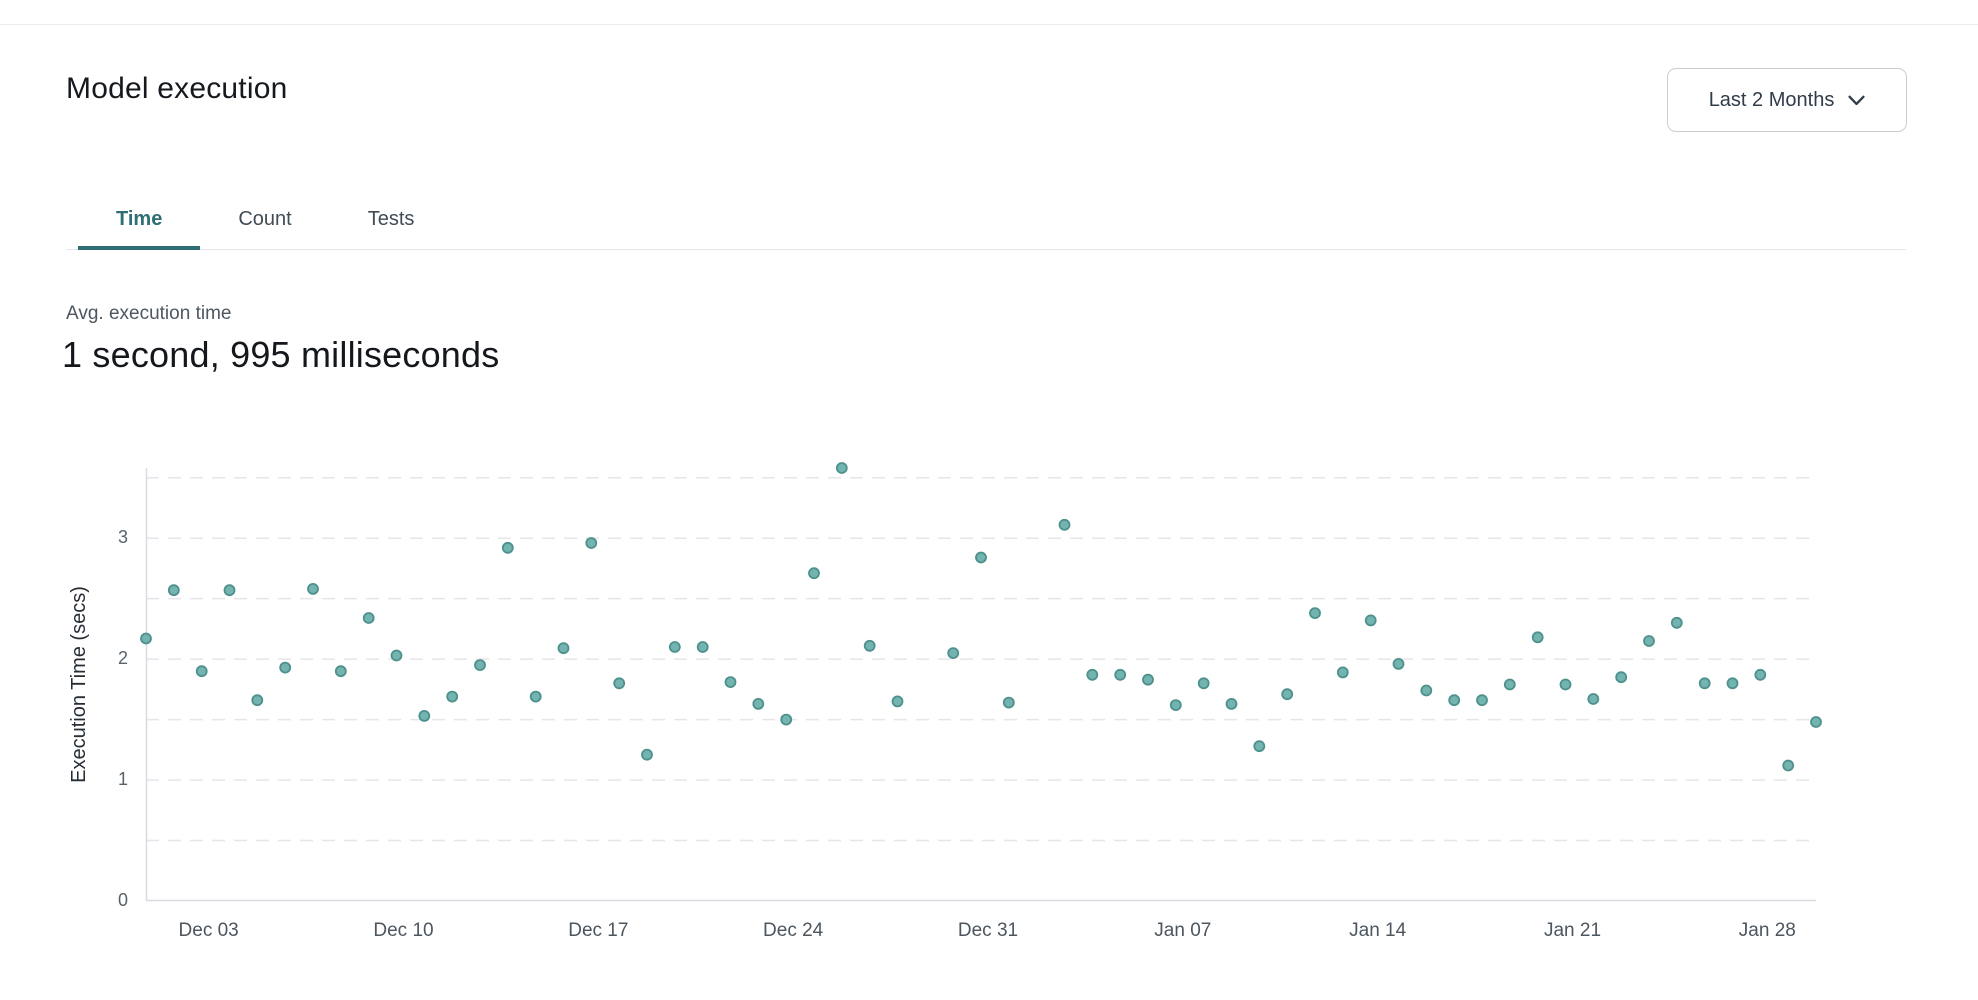  Describe the element at coordinates (139, 221) in the screenshot. I see `tab-time: Time` at that location.